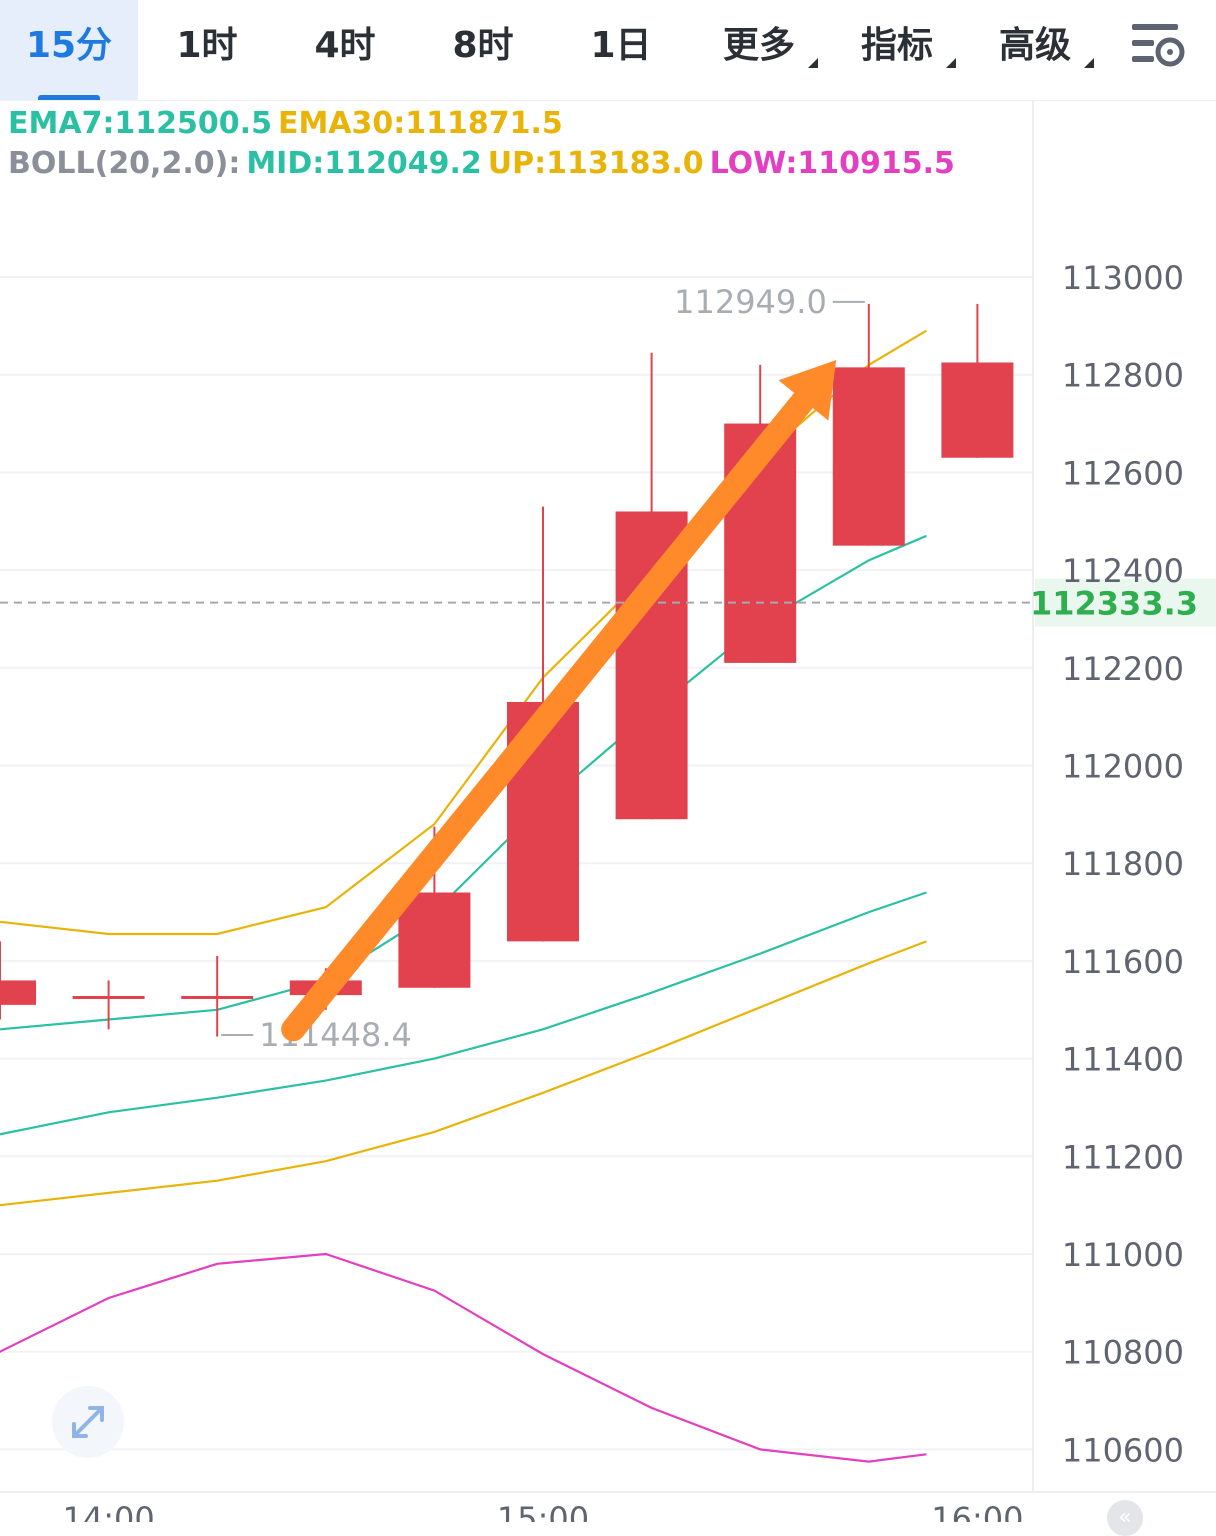  Describe the element at coordinates (1123, 571) in the screenshot. I see `y-tick-label: 112400` at that location.